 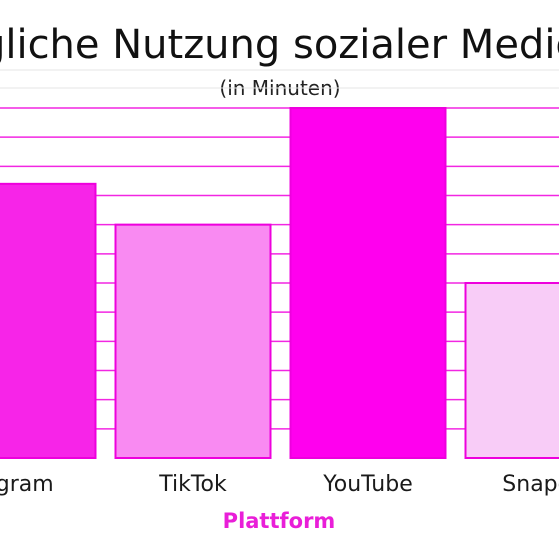 I want to click on chart-title: gliche Nutzung sozialer Medie, so click(x=279, y=45).